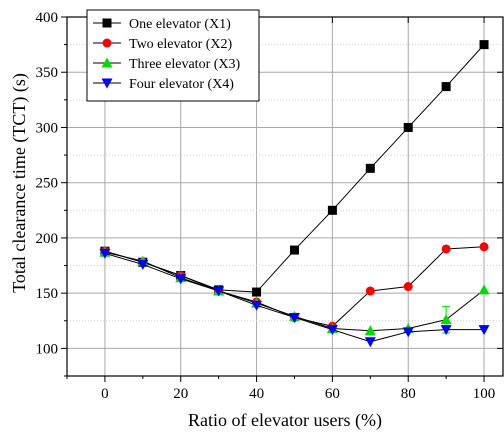 Image resolution: width=504 pixels, height=438 pixels. I want to click on x-tick-label: 80, so click(408, 394).